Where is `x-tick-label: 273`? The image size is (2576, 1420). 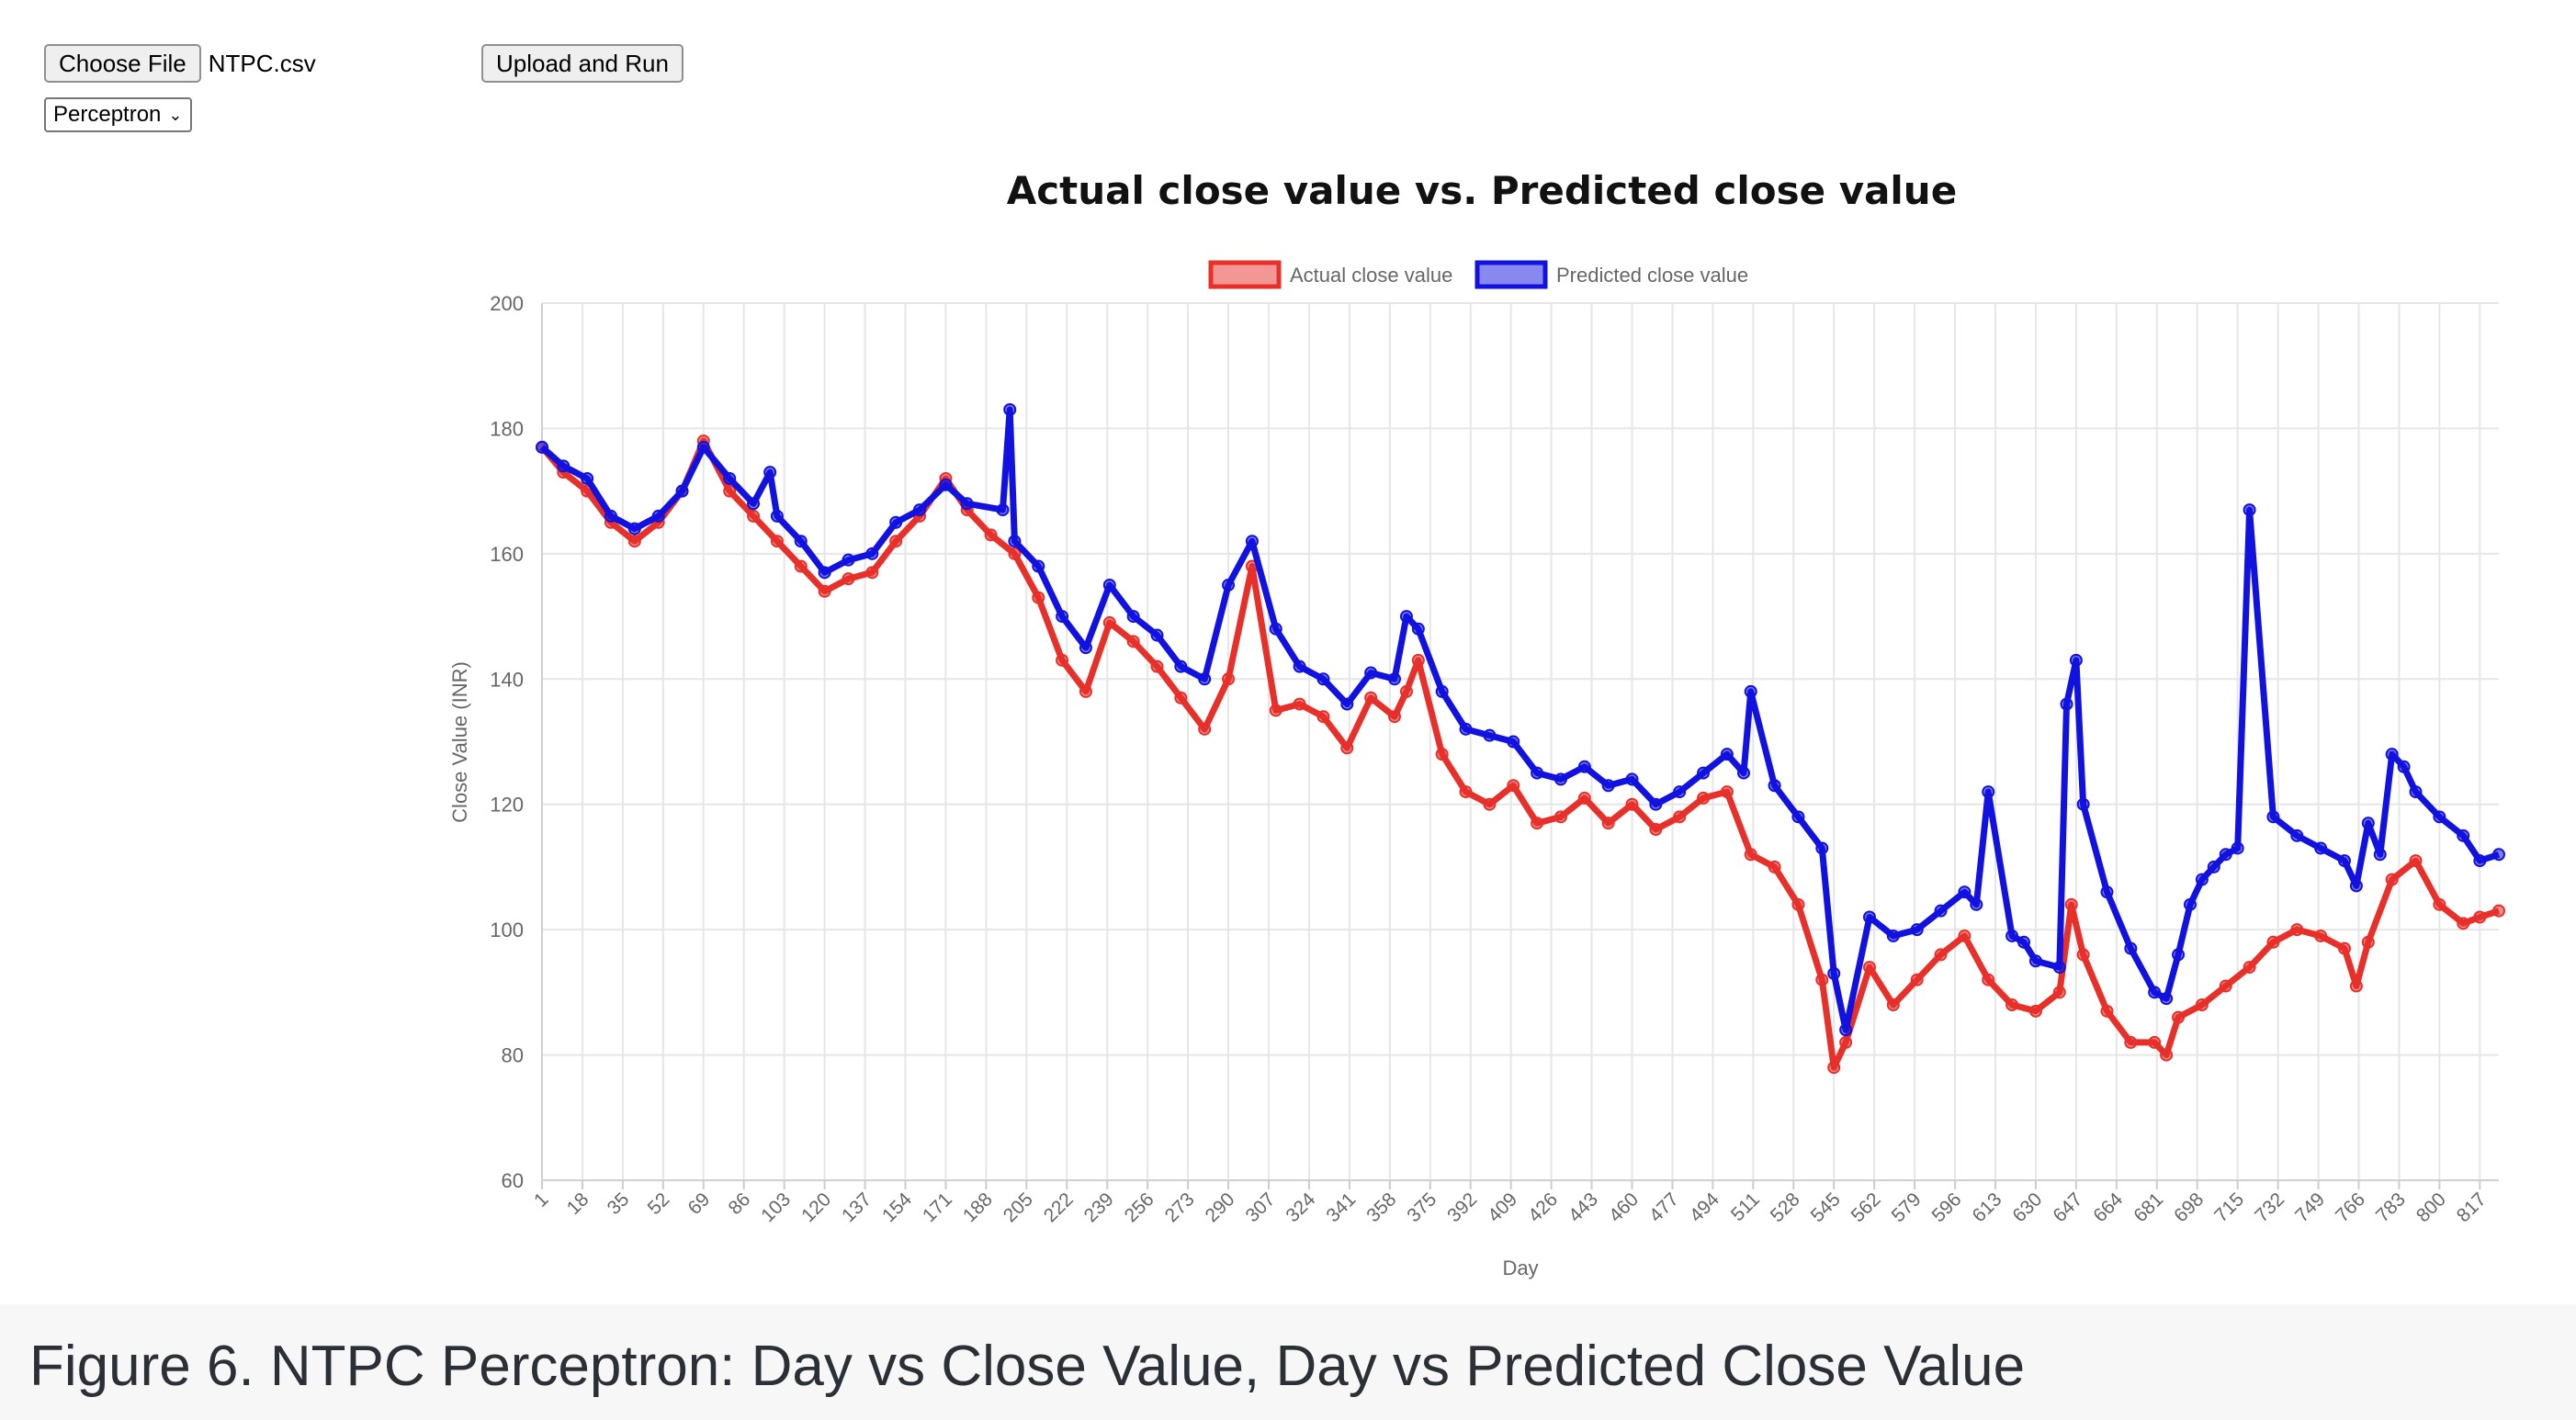 x-tick-label: 273 is located at coordinates (1180, 1208).